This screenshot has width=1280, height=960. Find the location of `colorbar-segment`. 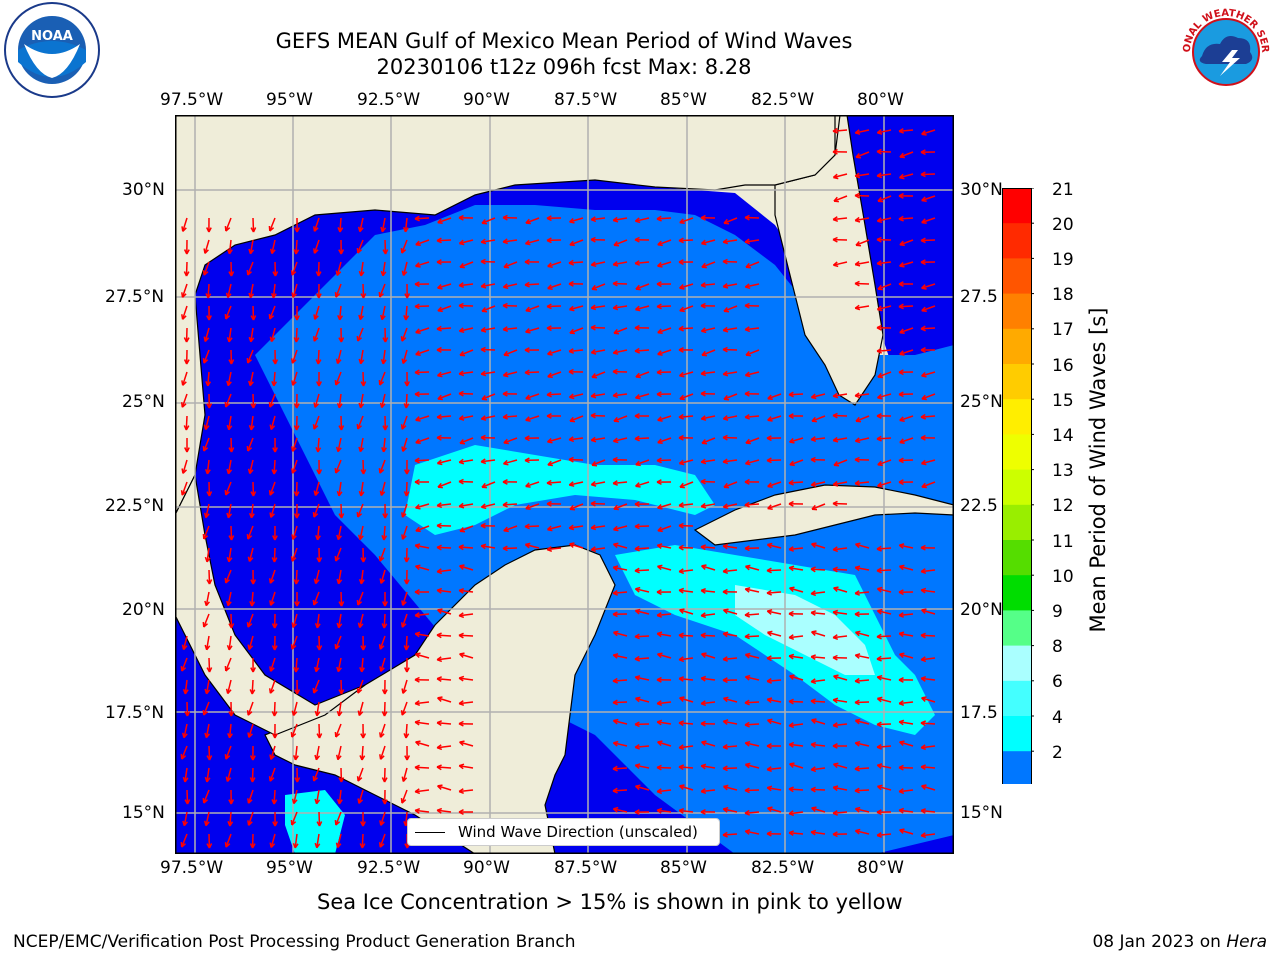

colorbar-segment is located at coordinates (1017, 452).